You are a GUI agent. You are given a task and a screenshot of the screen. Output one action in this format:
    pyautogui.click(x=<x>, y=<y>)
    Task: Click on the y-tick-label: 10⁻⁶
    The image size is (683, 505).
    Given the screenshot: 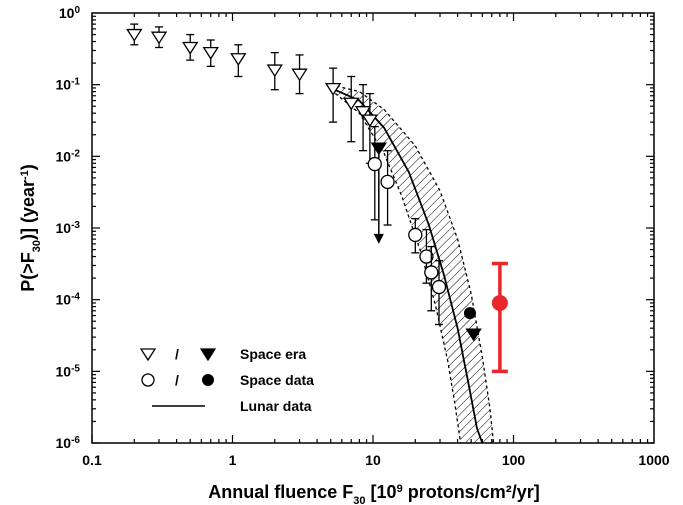 What is the action you would take?
    pyautogui.click(x=68, y=443)
    